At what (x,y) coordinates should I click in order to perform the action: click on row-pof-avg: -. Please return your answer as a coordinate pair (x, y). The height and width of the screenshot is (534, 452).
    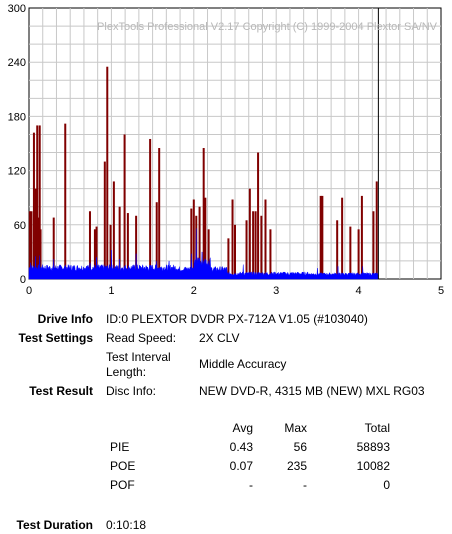
    Looking at the image, I should click on (251, 485).